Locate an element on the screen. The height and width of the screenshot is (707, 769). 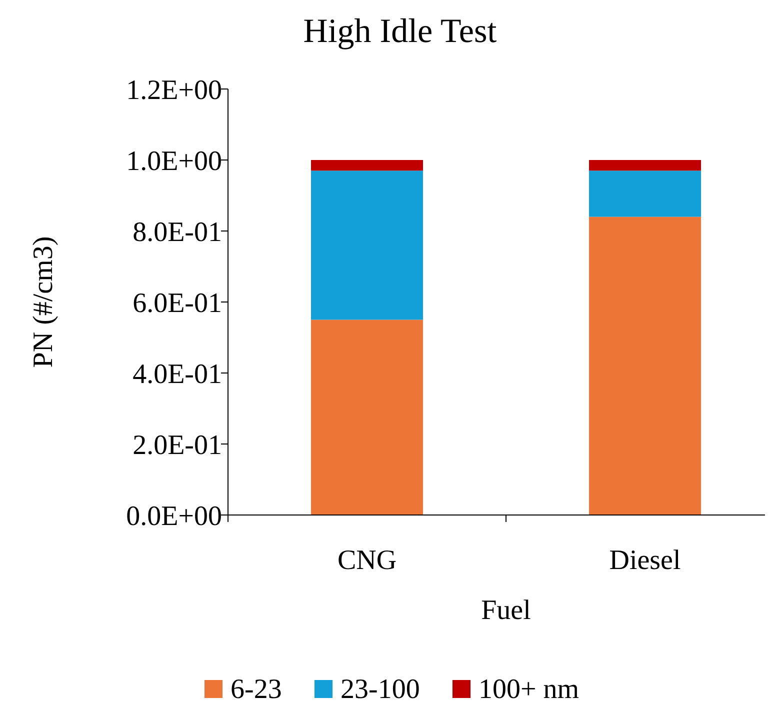
legend-label: 100+ nm is located at coordinates (529, 689).